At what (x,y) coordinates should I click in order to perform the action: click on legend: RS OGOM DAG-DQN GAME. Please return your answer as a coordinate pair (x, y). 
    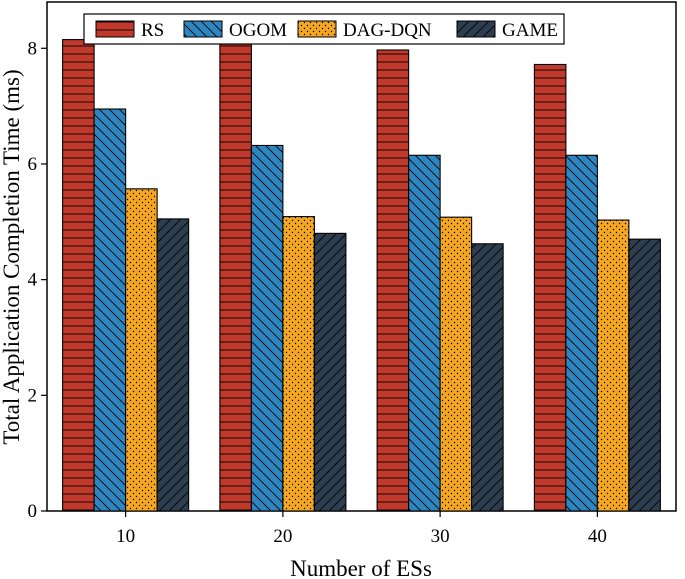
    Looking at the image, I should click on (324, 29).